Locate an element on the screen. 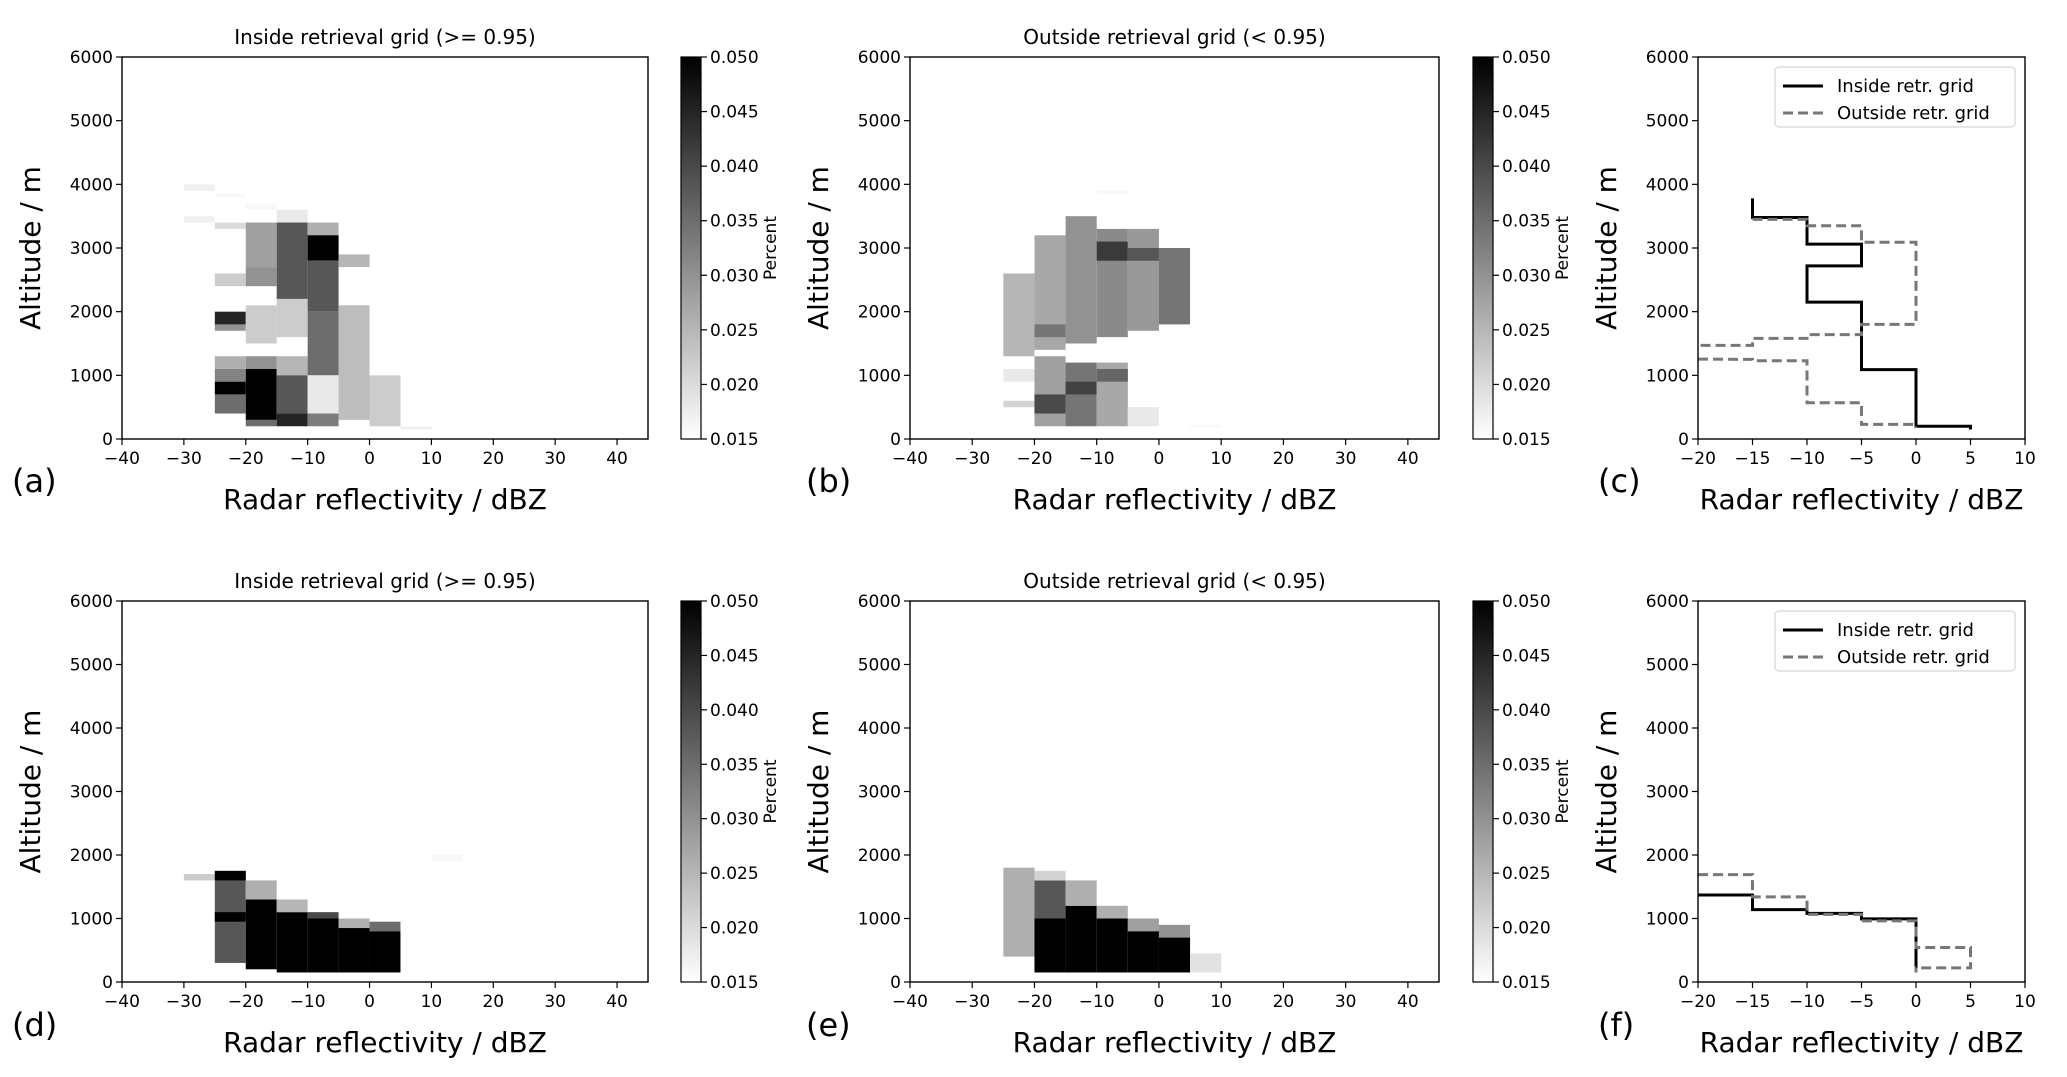 The height and width of the screenshot is (1077, 2067). colorbar-tick-label: 0.025 is located at coordinates (1526, 874).